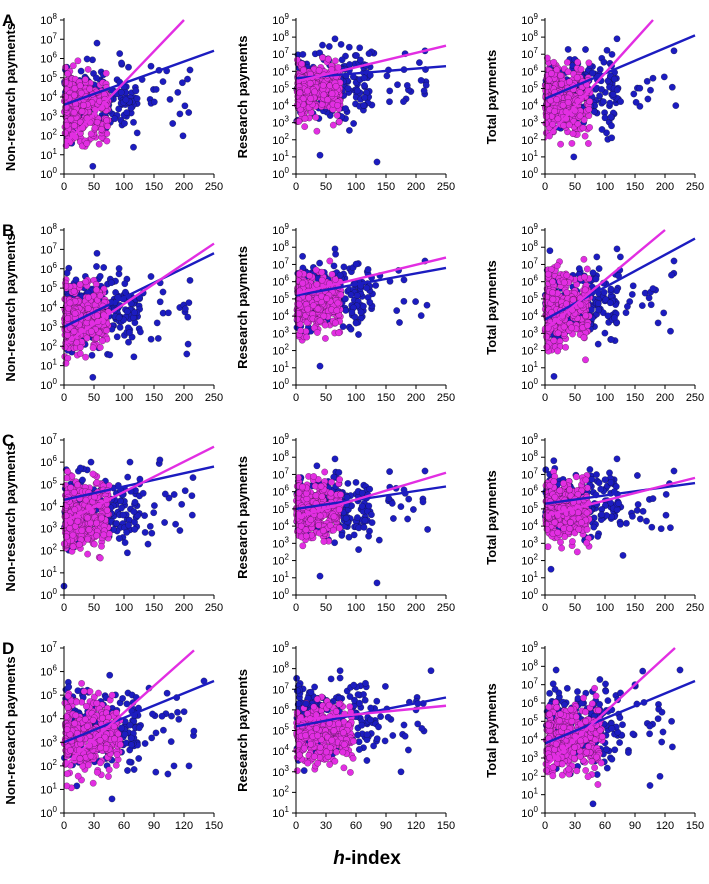  Describe the element at coordinates (529, 229) in the screenshot. I see `y-tick-label: 10⁹` at that location.